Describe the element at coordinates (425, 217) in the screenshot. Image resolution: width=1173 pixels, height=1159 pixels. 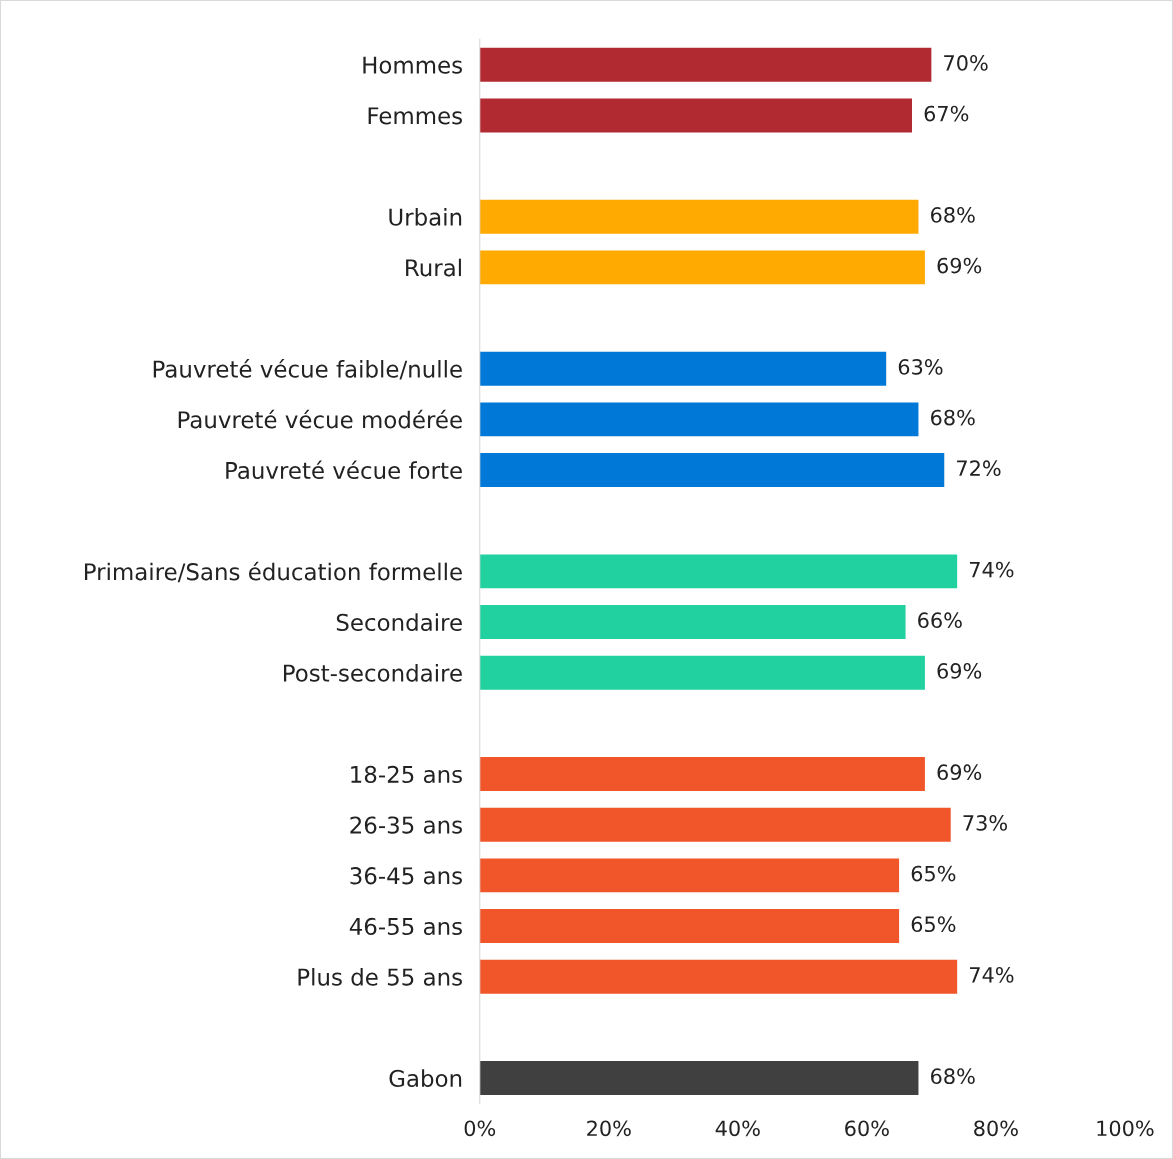
I see `y-tick-label: Urbain` at that location.